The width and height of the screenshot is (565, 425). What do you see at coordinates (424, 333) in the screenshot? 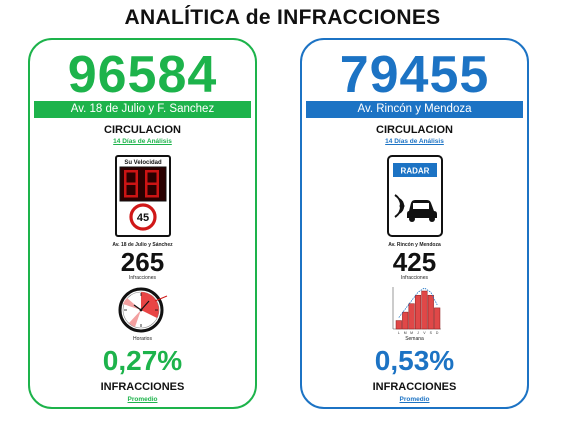
I see `chart-tick-label: V` at bounding box center [424, 333].